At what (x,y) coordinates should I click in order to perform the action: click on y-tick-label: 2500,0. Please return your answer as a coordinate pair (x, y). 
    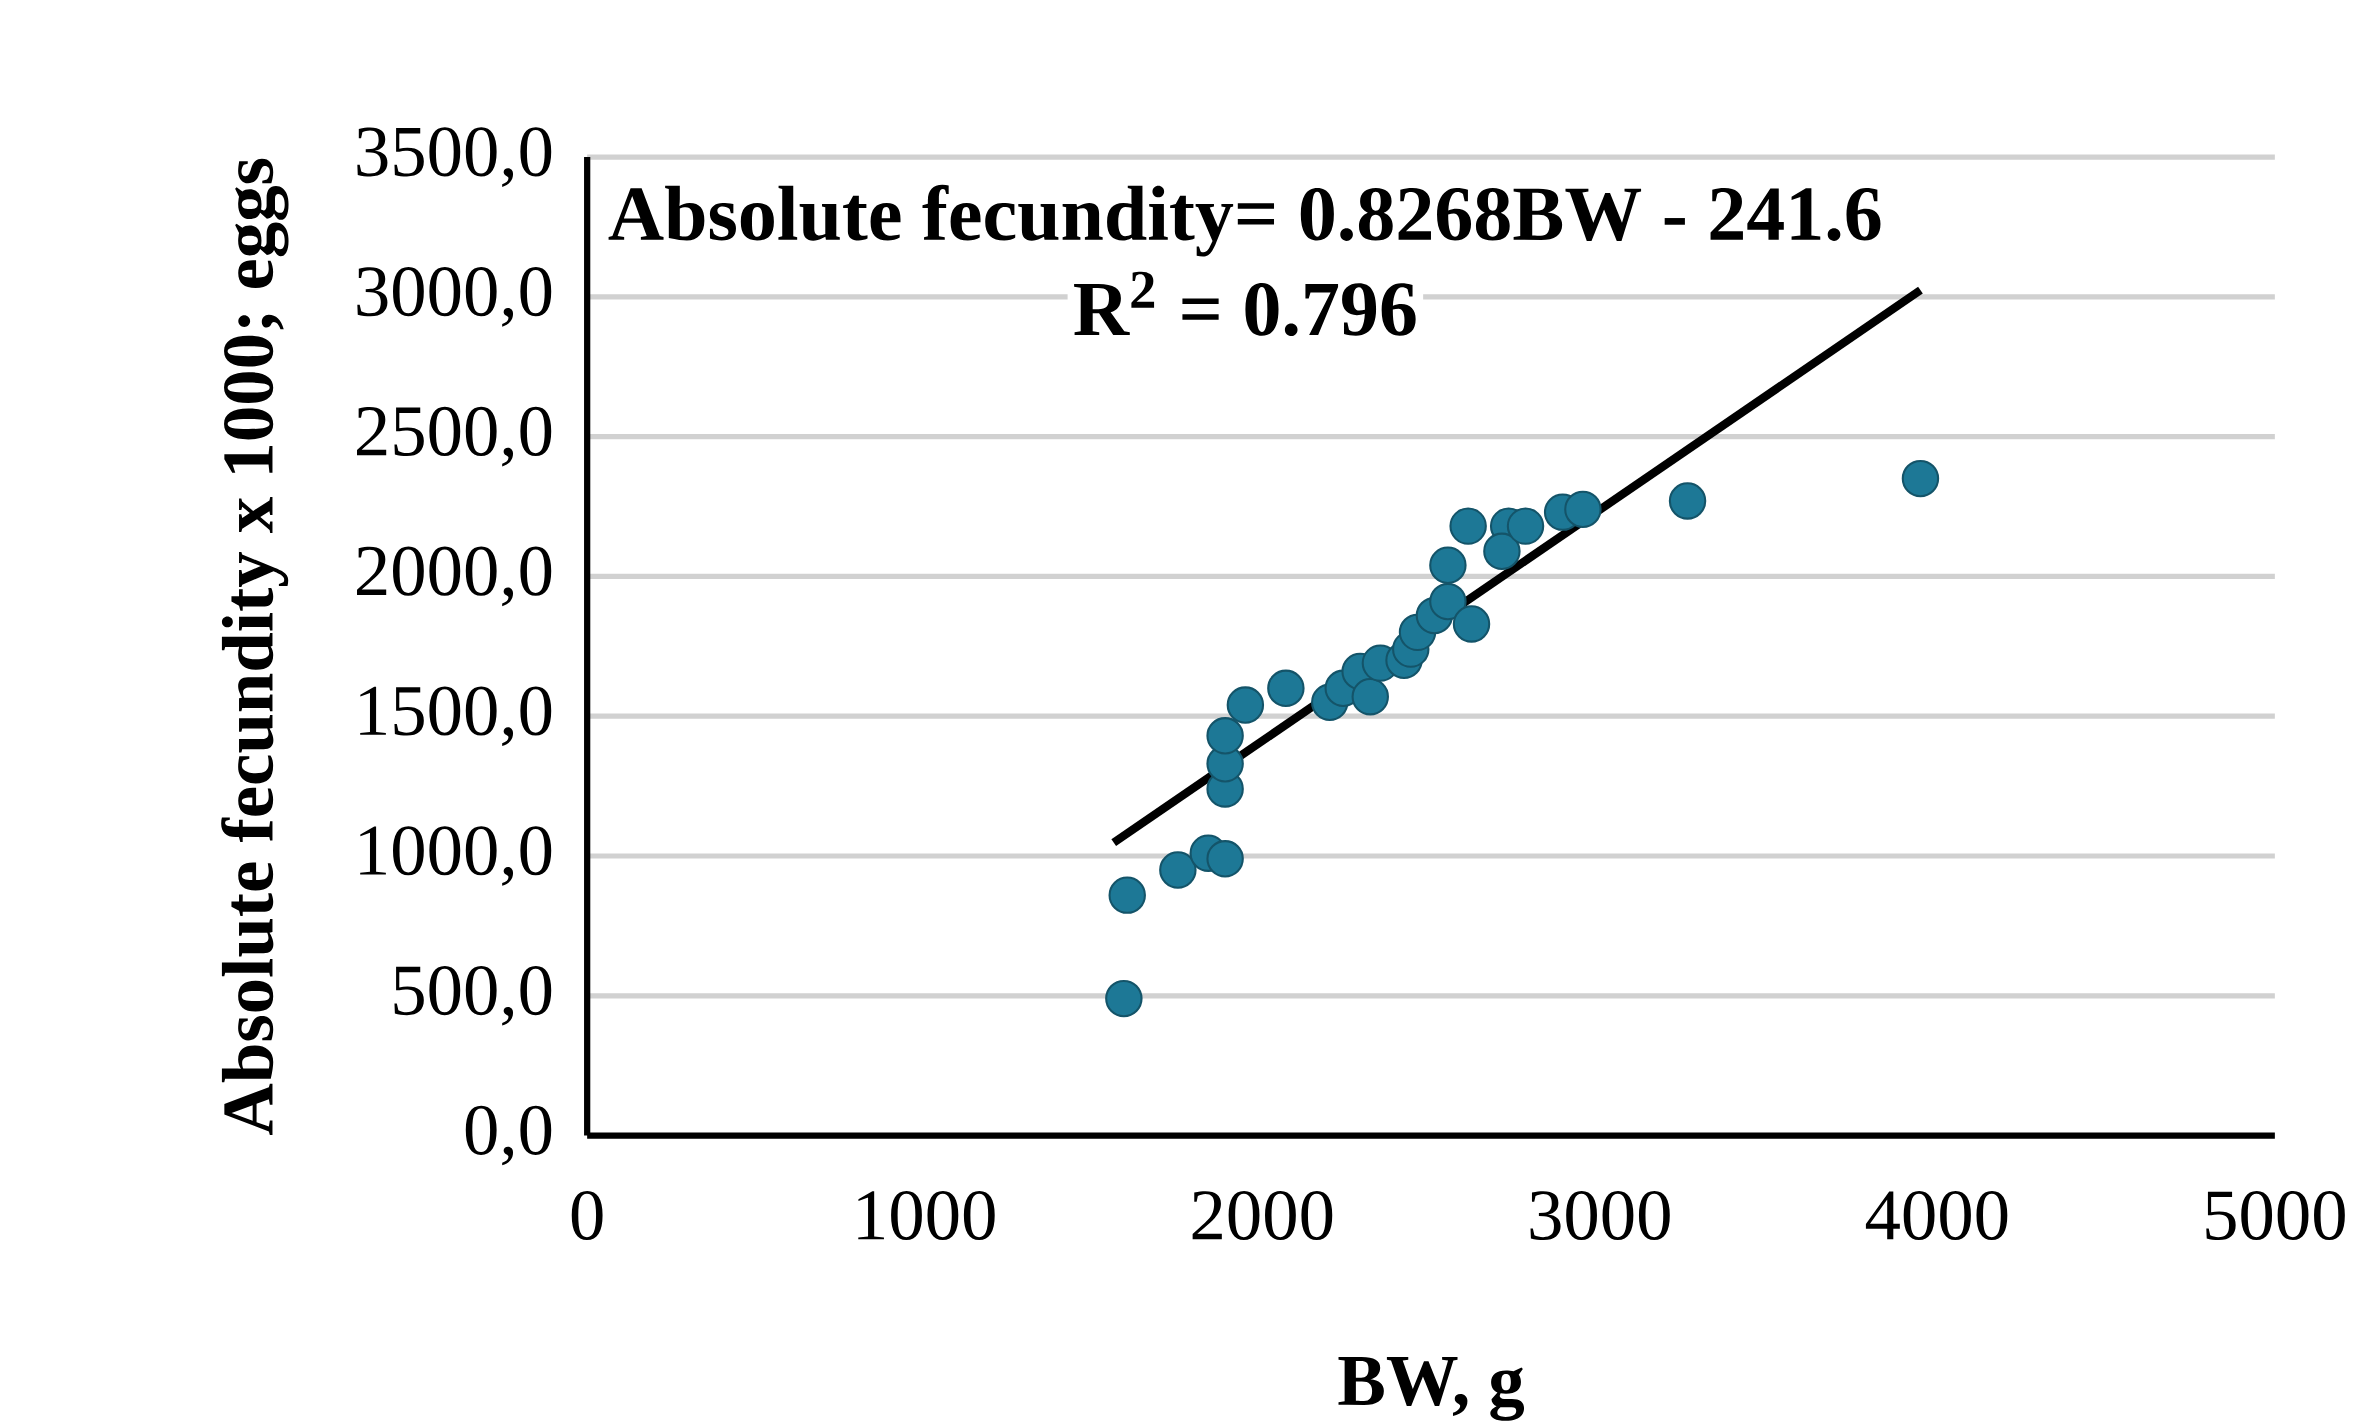
    Looking at the image, I should click on (454, 436).